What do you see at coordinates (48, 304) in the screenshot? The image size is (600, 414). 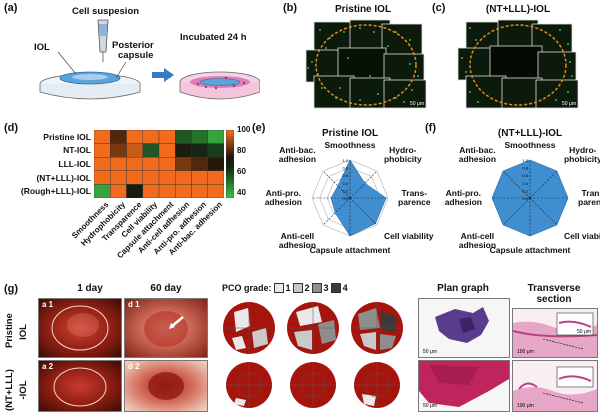 I see `photo-label: a 1` at bounding box center [48, 304].